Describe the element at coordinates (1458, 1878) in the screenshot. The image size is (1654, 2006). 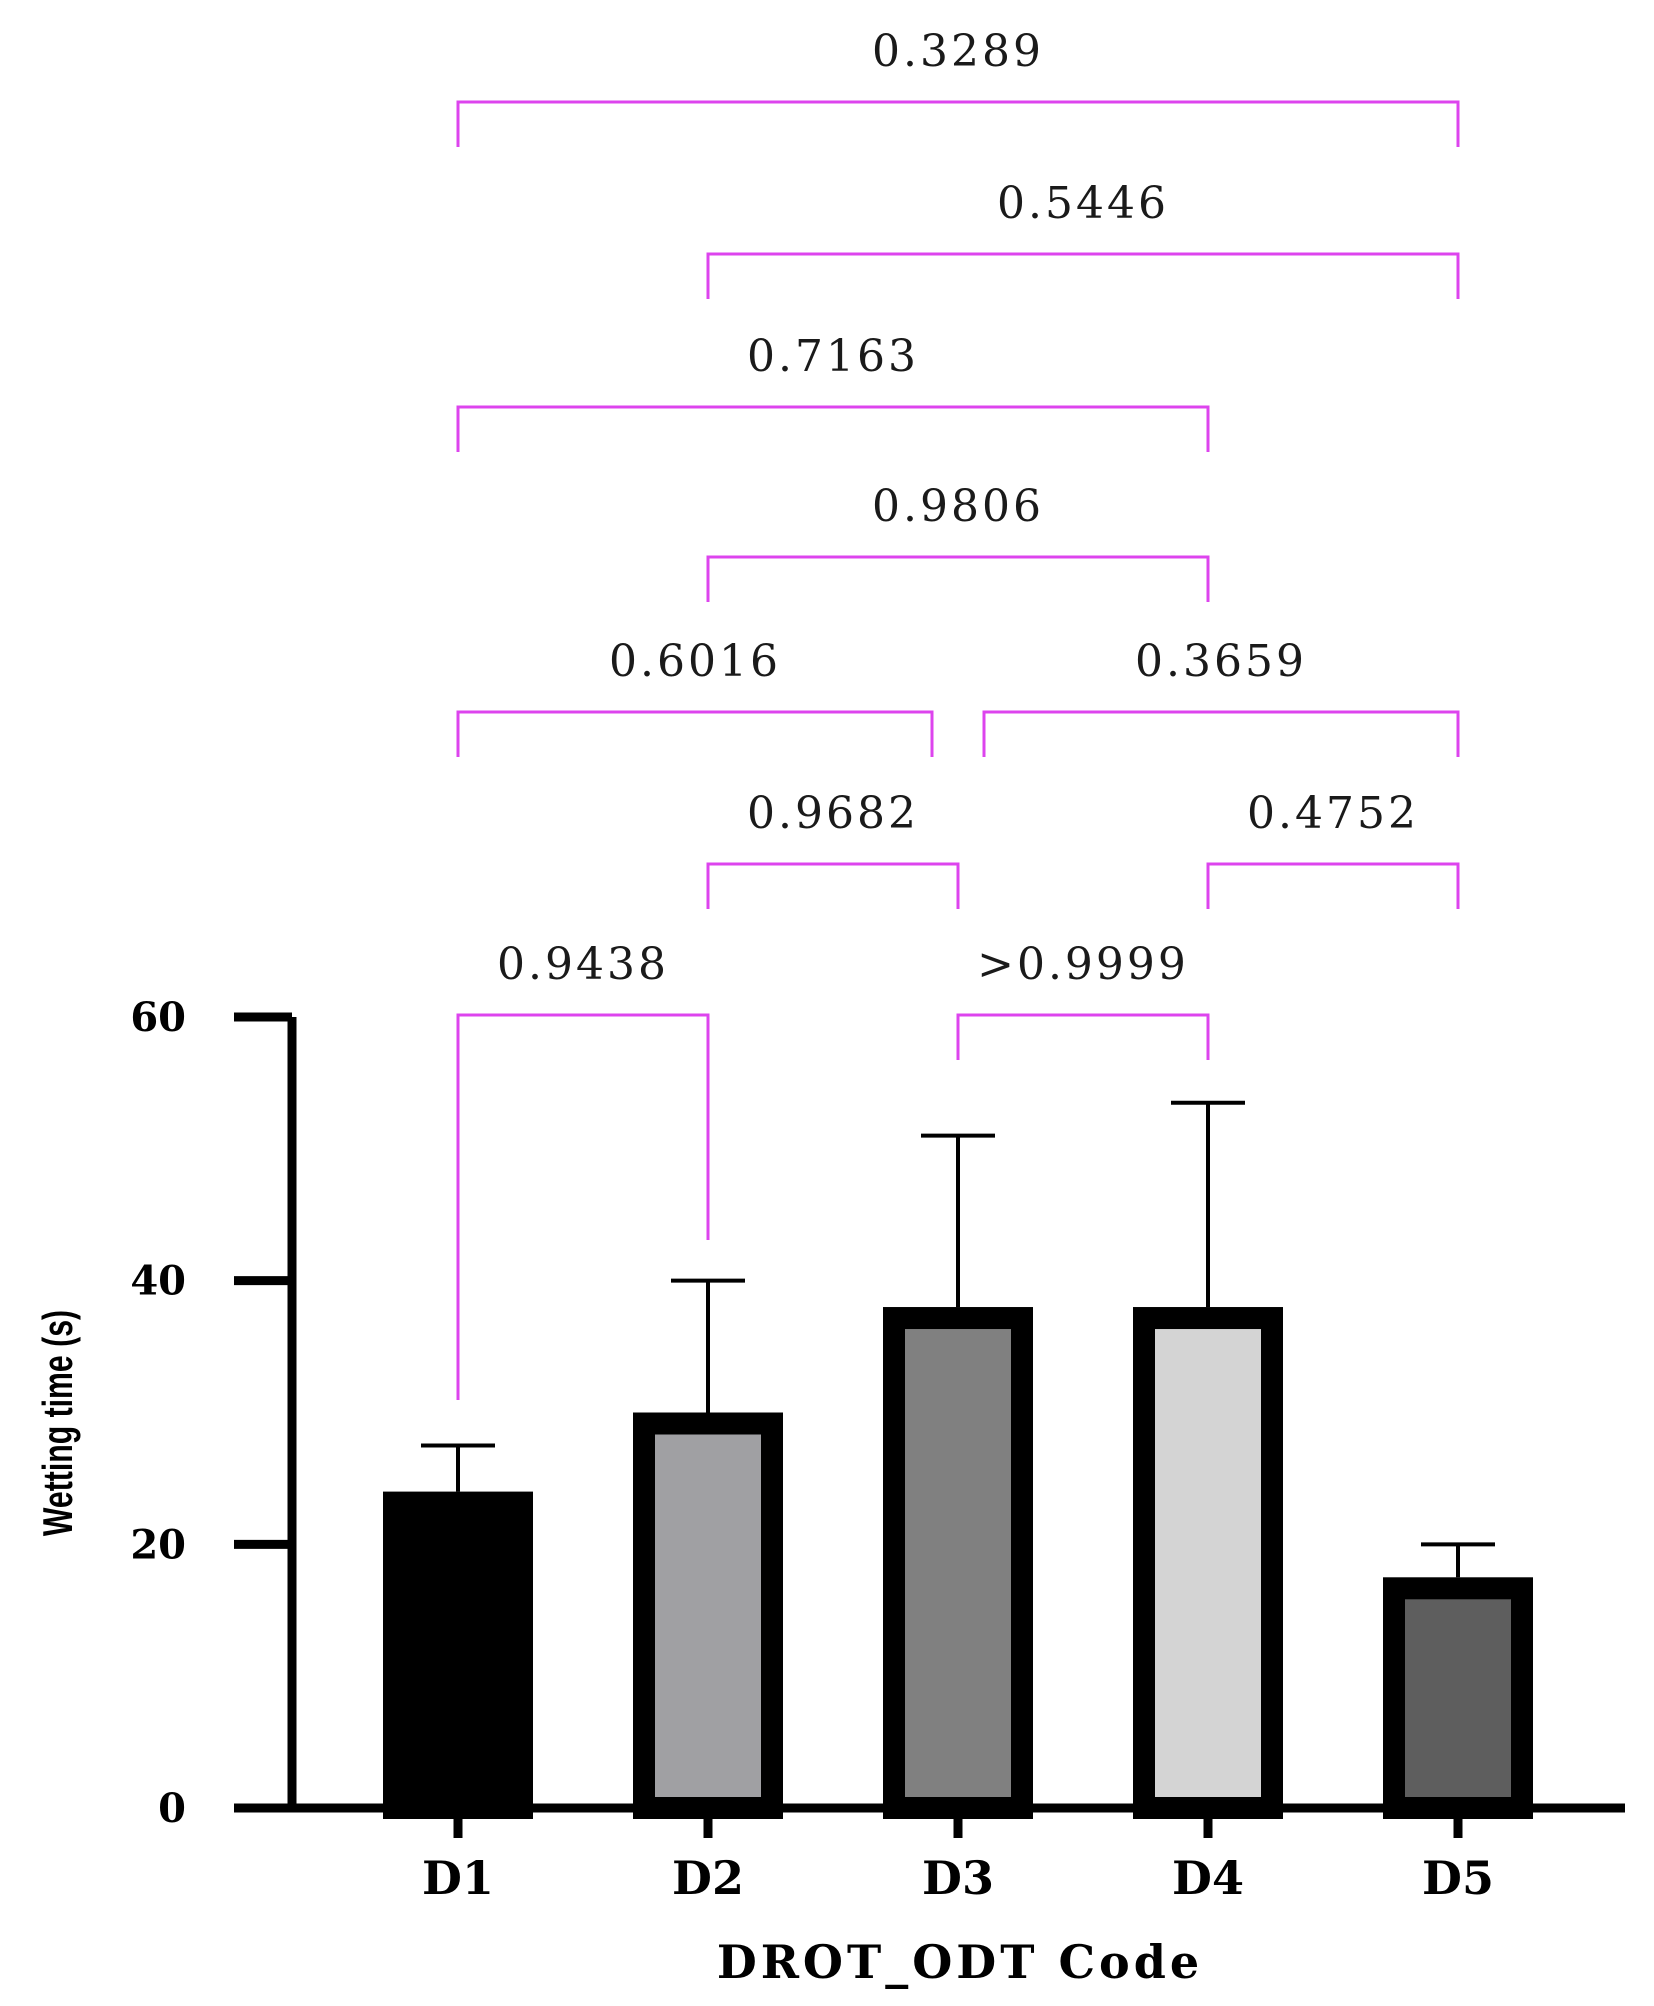
I see `x-tick-label-D5: D5` at that location.